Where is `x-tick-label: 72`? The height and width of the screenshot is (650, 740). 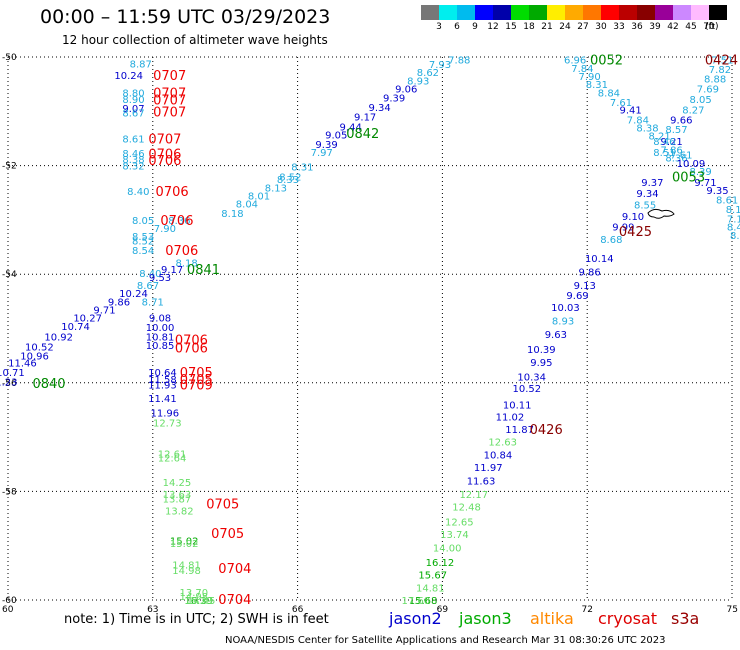 x-tick-label: 72 is located at coordinates (586, 610).